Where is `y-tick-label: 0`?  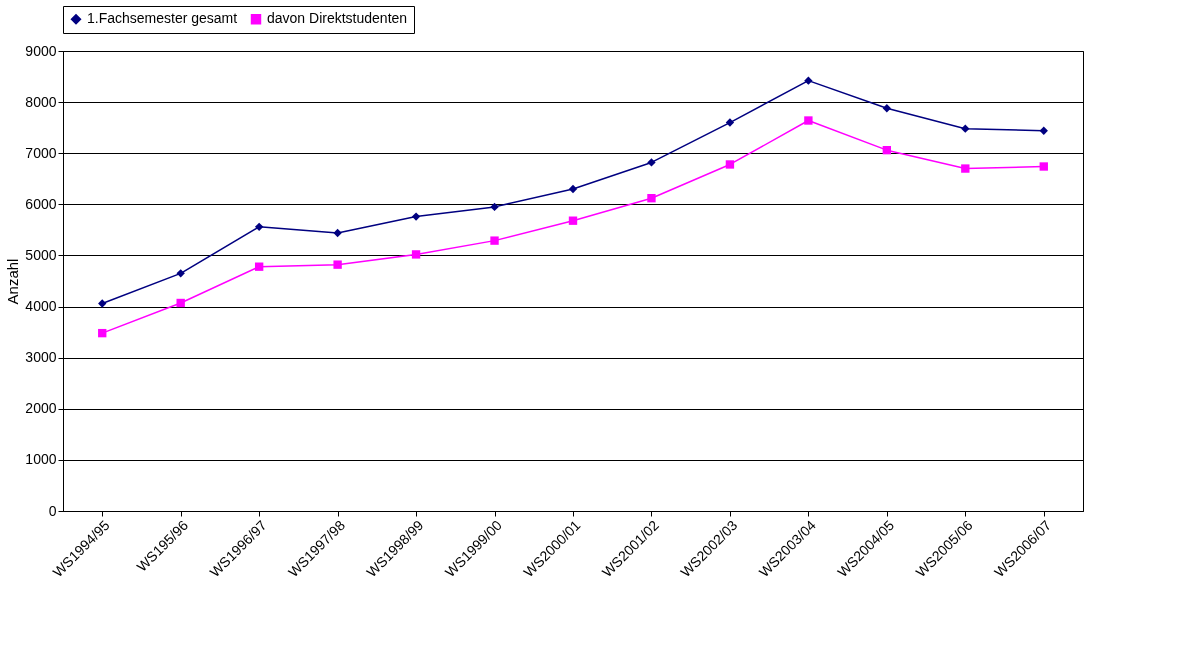 y-tick-label: 0 is located at coordinates (52, 510).